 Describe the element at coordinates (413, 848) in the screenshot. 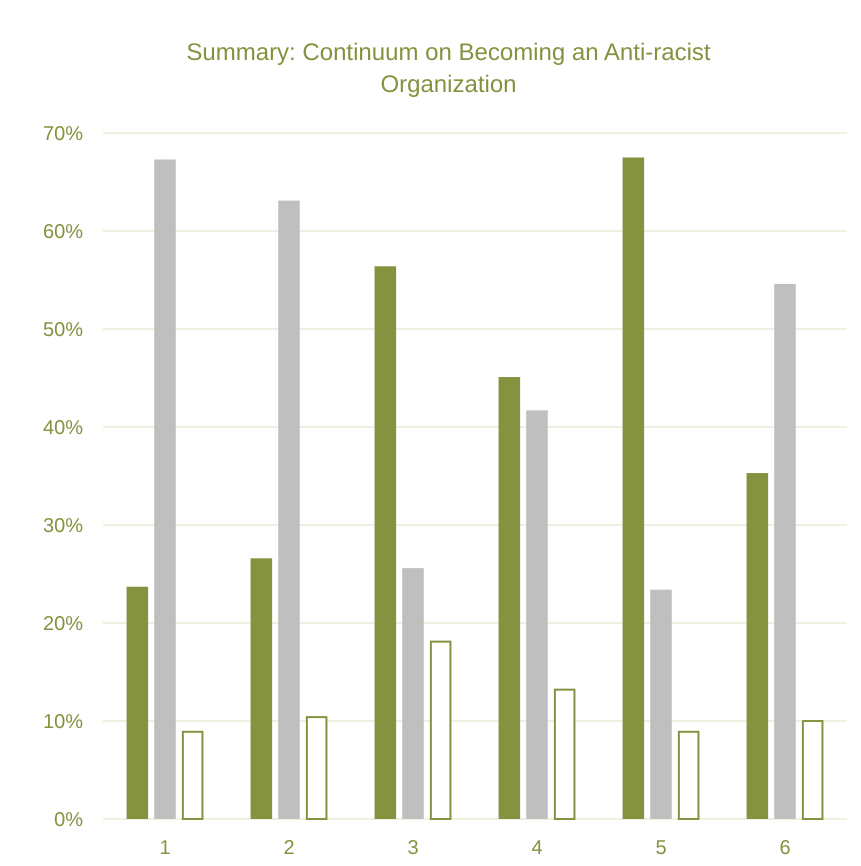

I see `x-tick-label: 3` at that location.